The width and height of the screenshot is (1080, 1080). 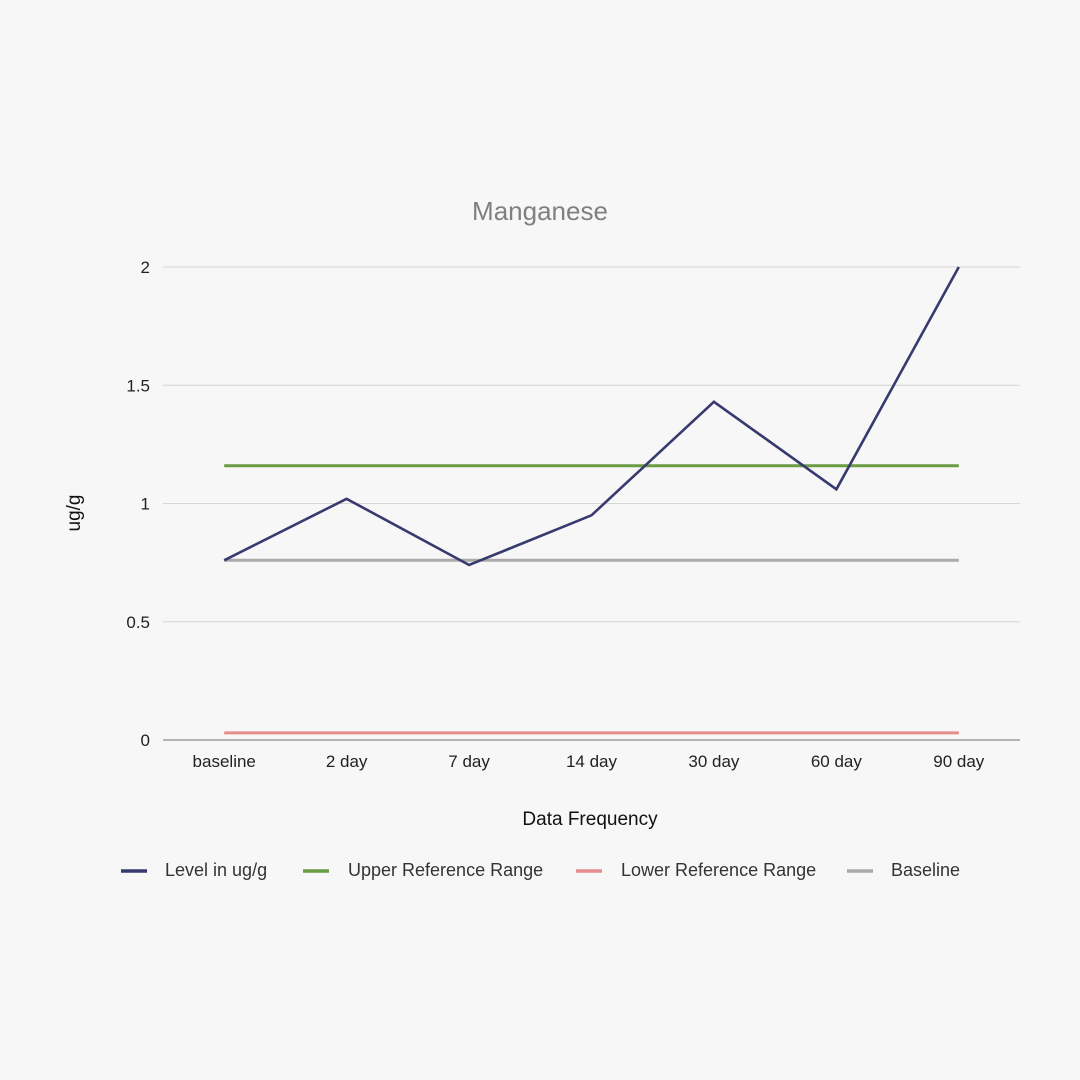 I want to click on y-tick-label: 2, so click(x=145, y=267).